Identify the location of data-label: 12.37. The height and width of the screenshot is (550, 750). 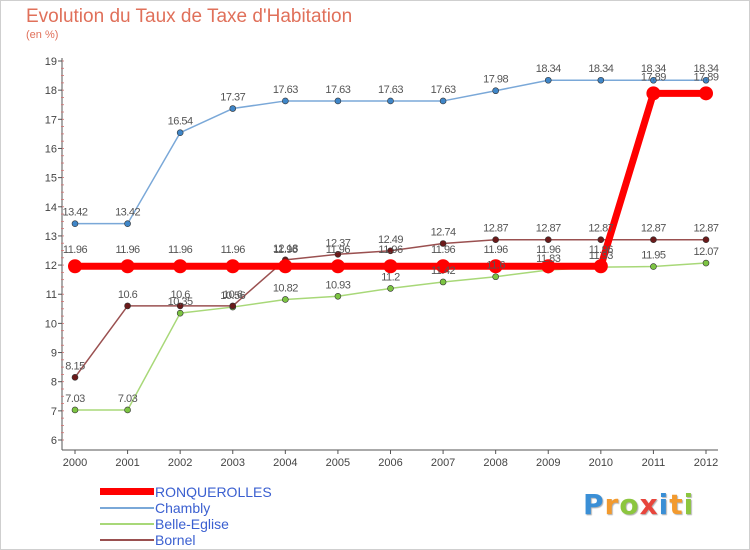
(337, 243).